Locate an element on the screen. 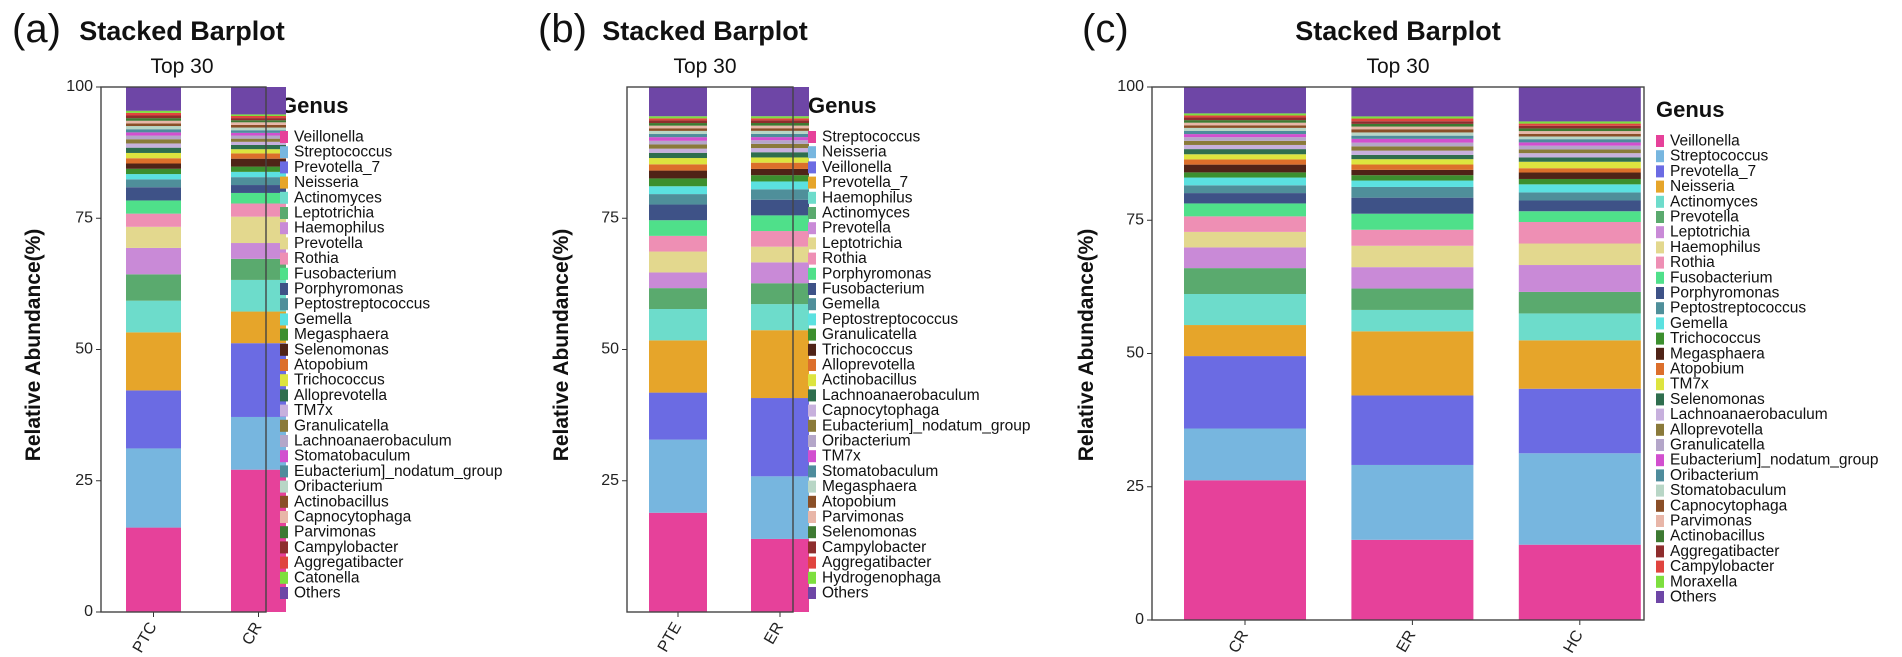  legend-item: Lachnoanaerobaculum is located at coordinates (1742, 414).